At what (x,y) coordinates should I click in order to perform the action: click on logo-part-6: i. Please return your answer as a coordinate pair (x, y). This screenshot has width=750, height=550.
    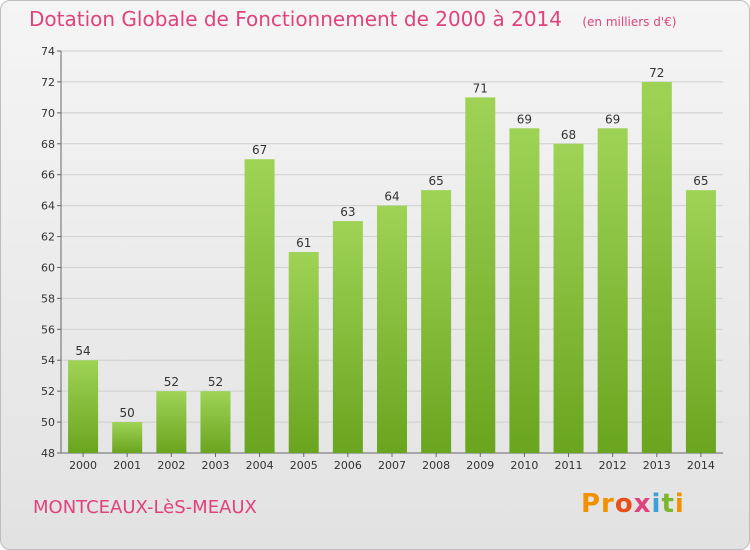
    Looking at the image, I should click on (679, 504).